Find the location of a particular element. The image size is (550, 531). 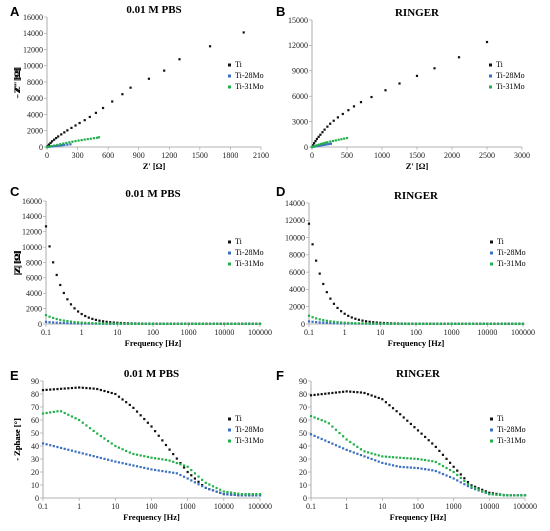

series-ti-28mo is located at coordinates (151, 469).